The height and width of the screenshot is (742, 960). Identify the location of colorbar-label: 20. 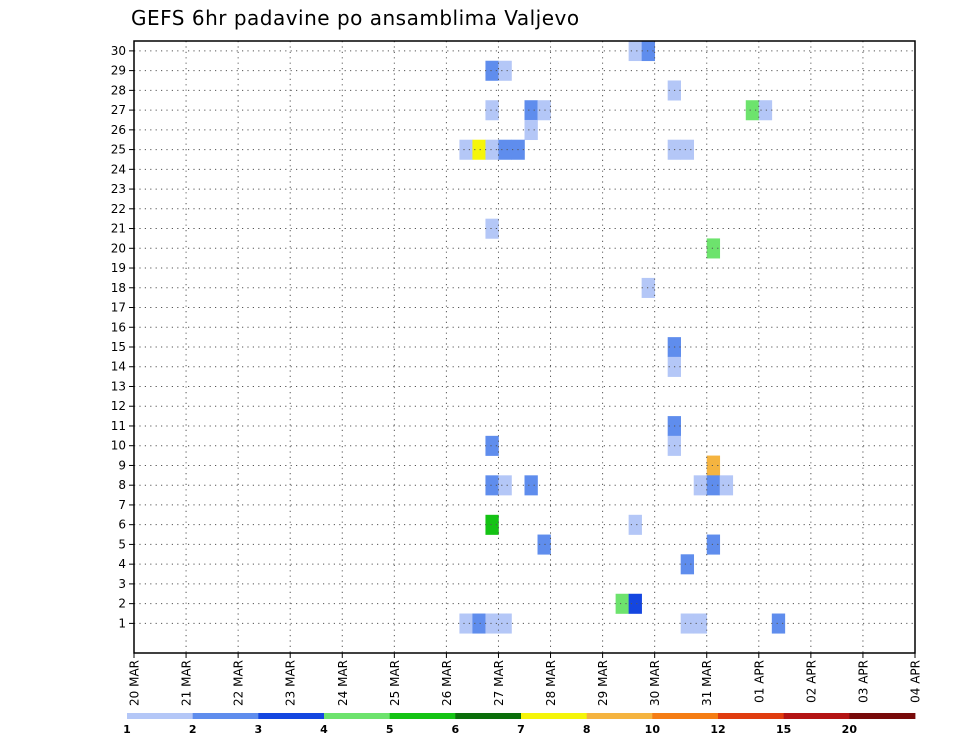
(850, 729).